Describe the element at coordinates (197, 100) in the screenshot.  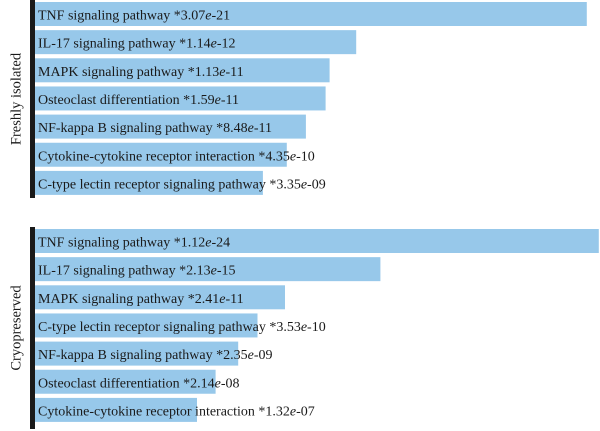
I see `pvalue-mantissa: *1.59` at that location.